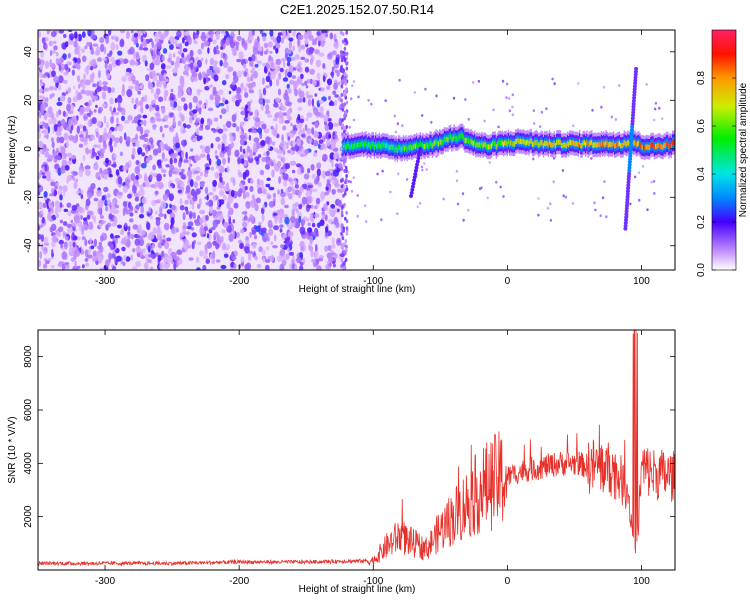 This screenshot has width=750, height=600. Describe the element at coordinates (28, 245) in the screenshot. I see `y-tick-label: -40` at that location.